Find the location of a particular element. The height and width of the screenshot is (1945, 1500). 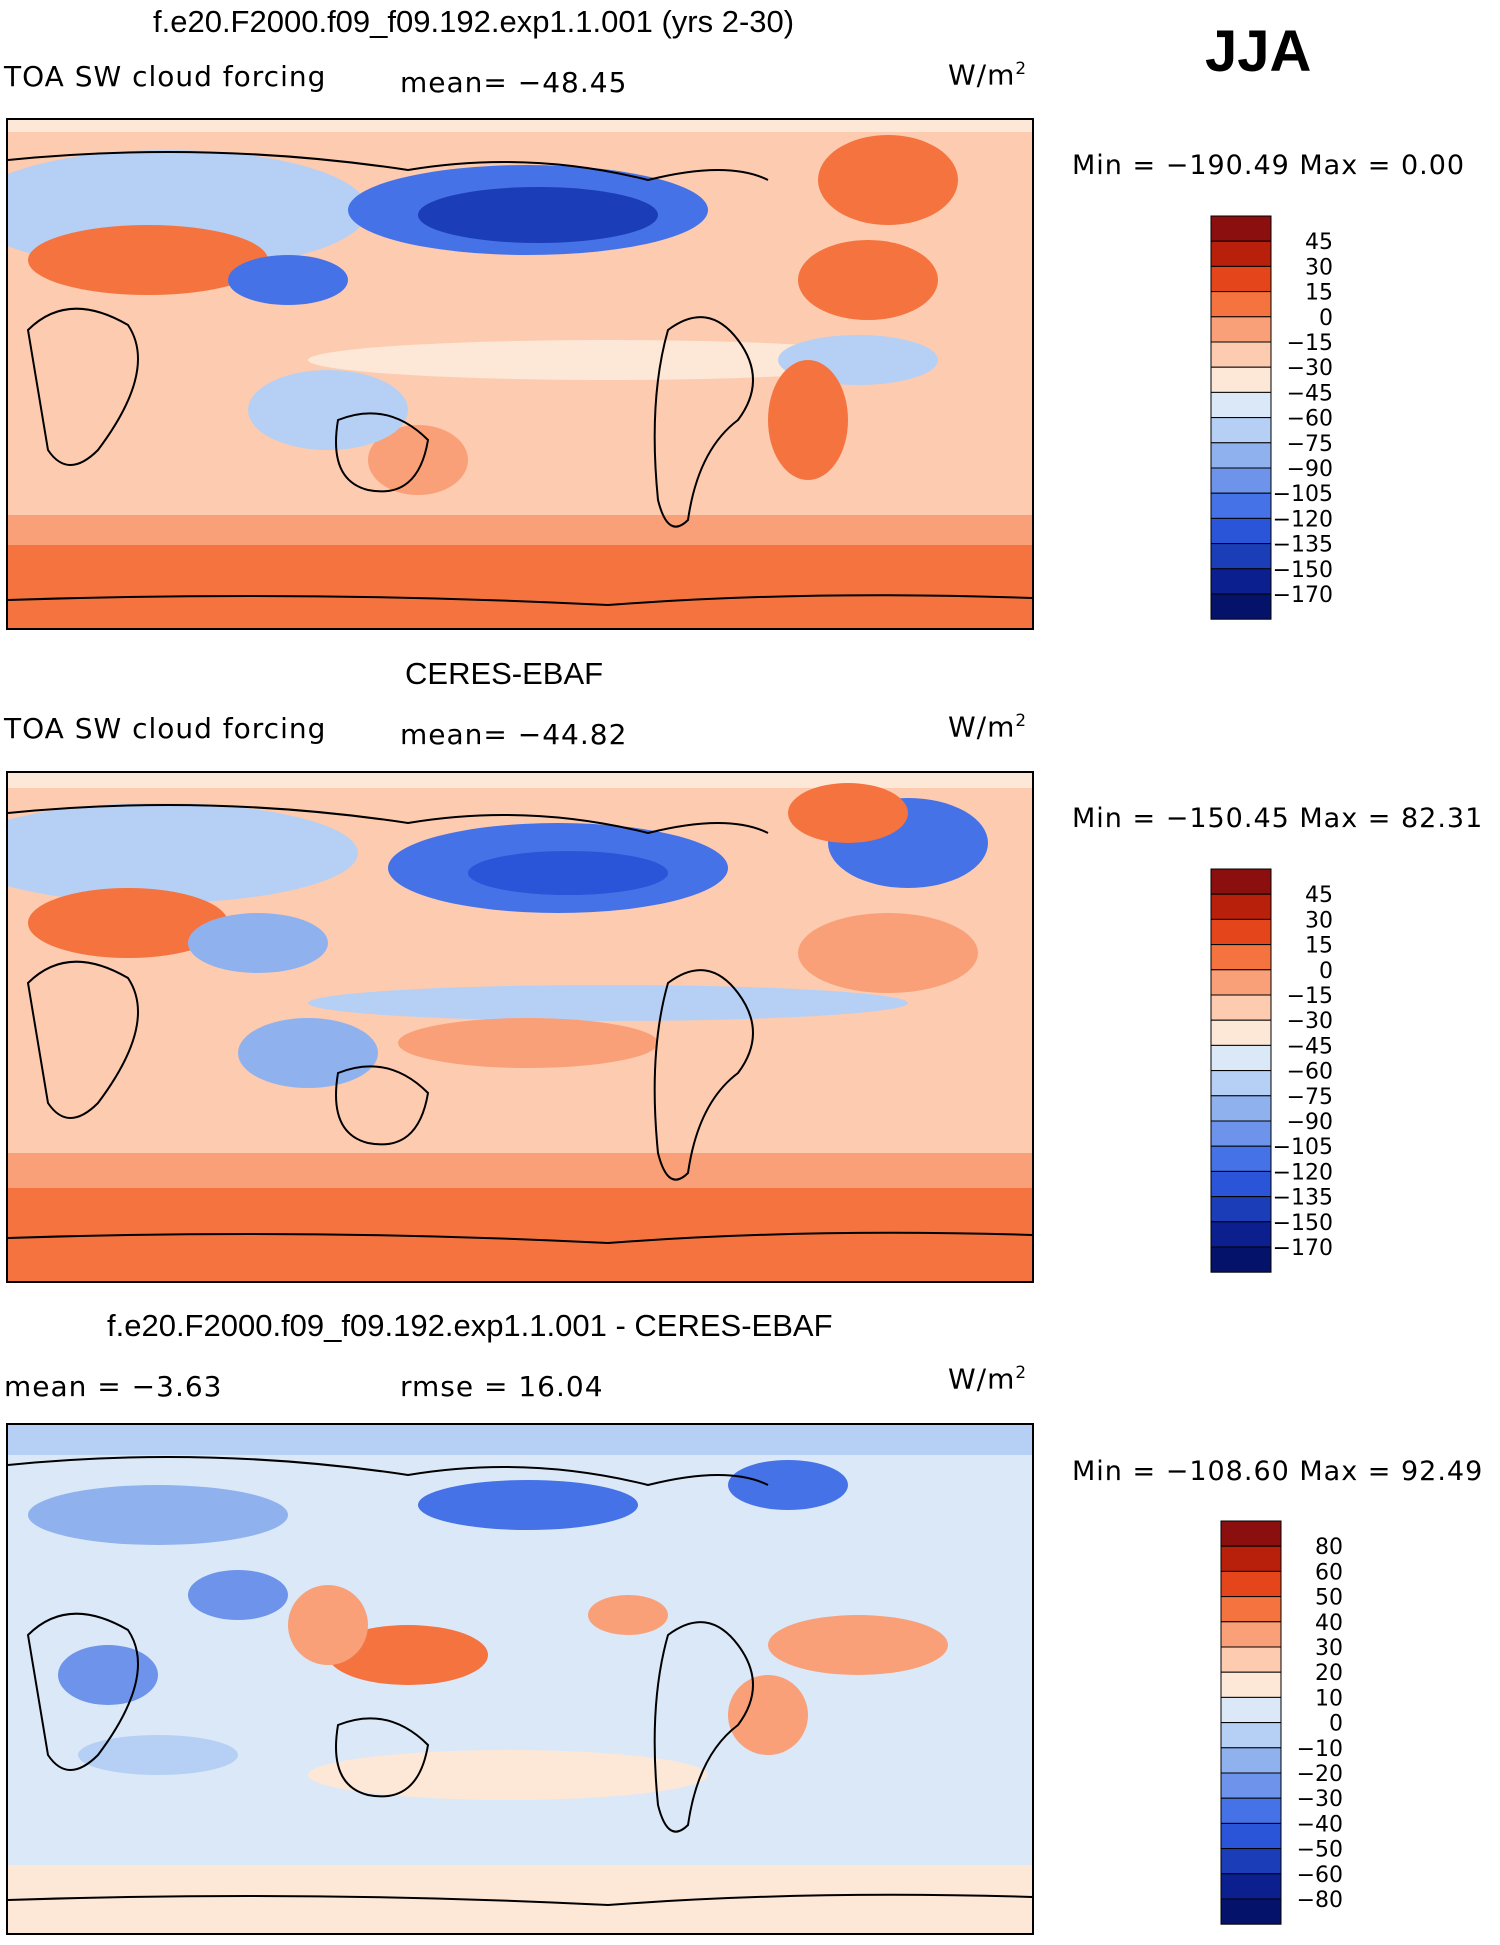

colorbar-level-label: 80 is located at coordinates (1329, 1547).